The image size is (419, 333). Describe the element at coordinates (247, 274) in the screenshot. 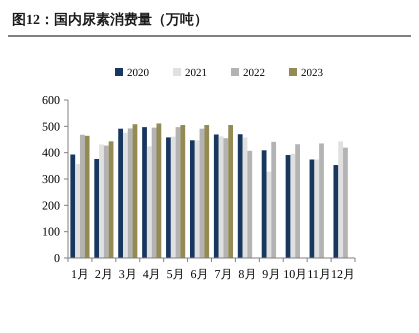

I see `x-tick-label: 8月` at that location.